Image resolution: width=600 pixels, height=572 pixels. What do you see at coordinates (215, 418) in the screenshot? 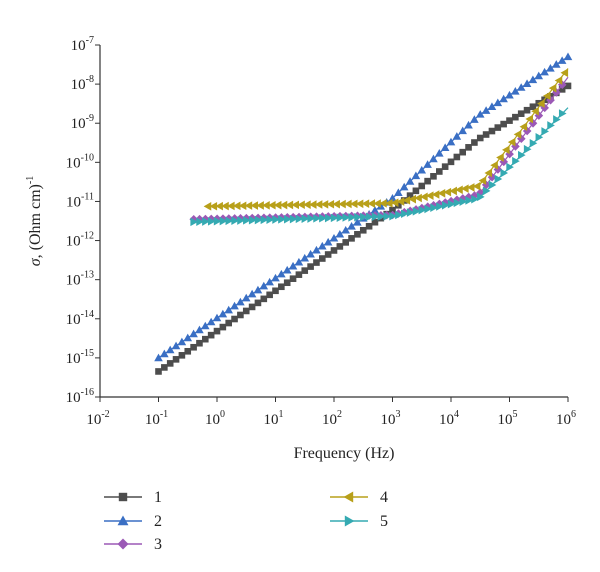
I see `x-tick-label: 10⁰` at bounding box center [215, 418].